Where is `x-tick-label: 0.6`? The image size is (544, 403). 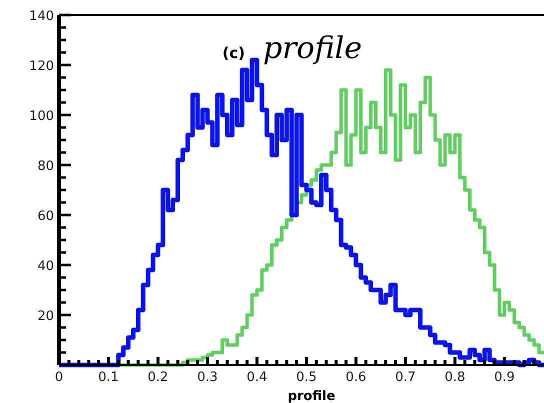
x-tick-label: 0.6 is located at coordinates (356, 377).